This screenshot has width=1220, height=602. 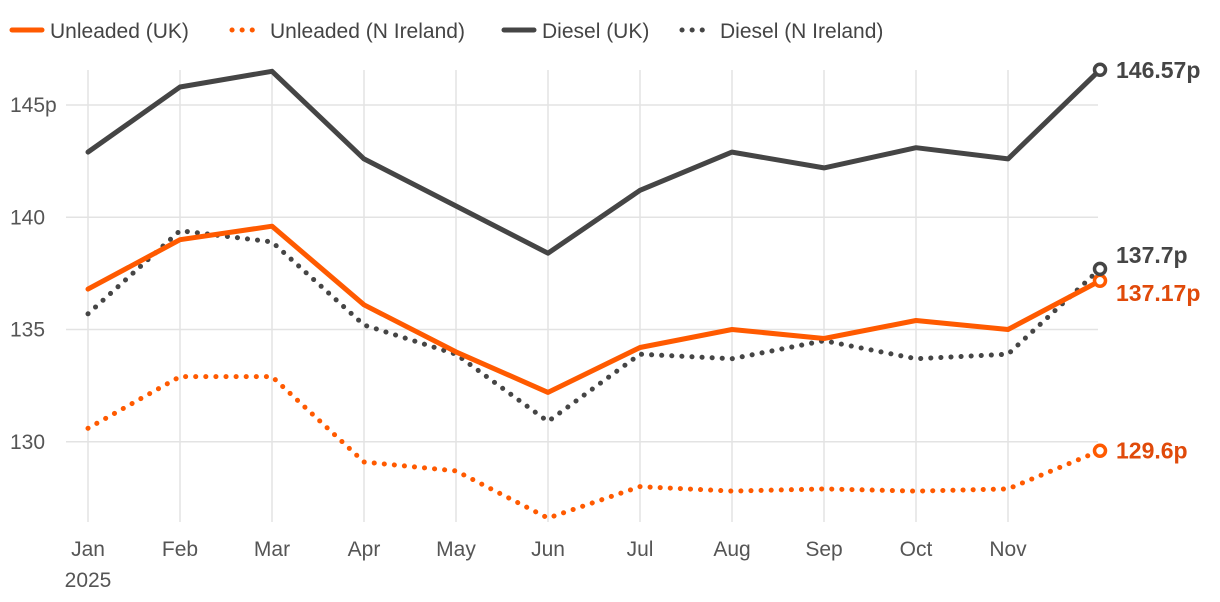 I want to click on x-tick-label: Jun, so click(x=548, y=549).